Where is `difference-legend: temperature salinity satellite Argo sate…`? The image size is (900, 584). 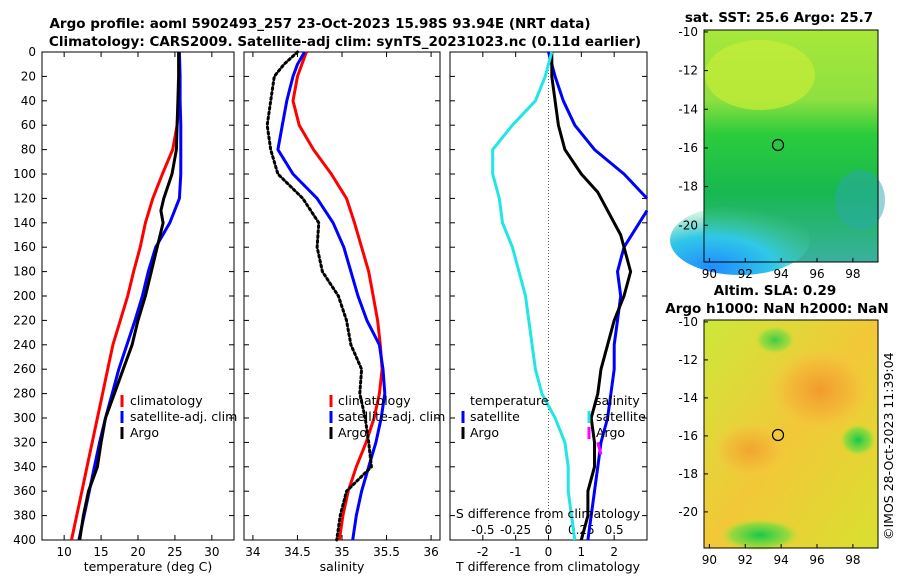
difference-legend: temperature salinity satellite Argo sate… is located at coordinates (553, 416).